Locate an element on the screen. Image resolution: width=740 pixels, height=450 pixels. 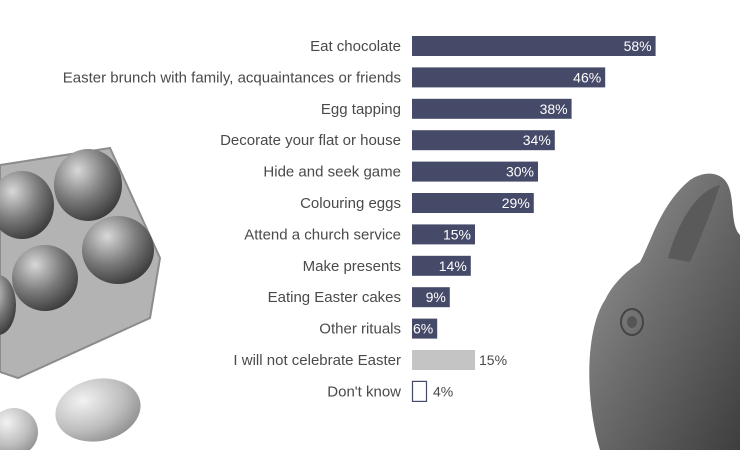
category-label: Decorate your flat or house is located at coordinates (310, 140).